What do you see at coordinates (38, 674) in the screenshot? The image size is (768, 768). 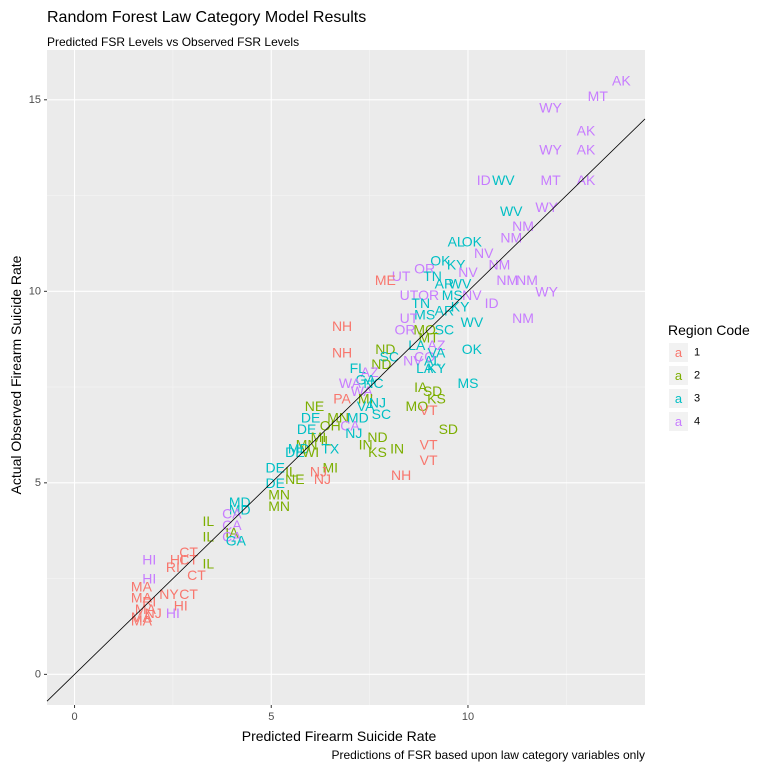 I see `y-tick-label: 0` at bounding box center [38, 674].